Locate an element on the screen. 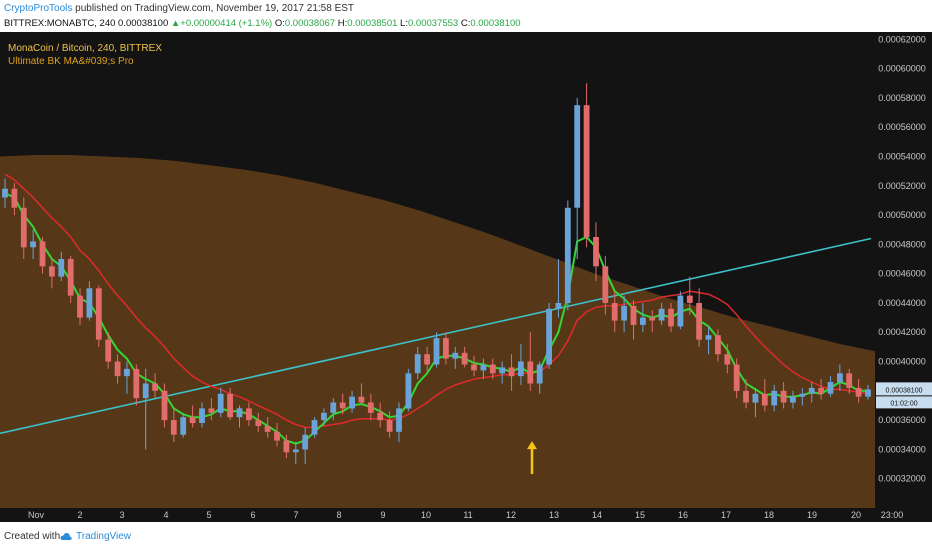 The image size is (932, 550). author-link: CryptoProTools is located at coordinates (38, 8).